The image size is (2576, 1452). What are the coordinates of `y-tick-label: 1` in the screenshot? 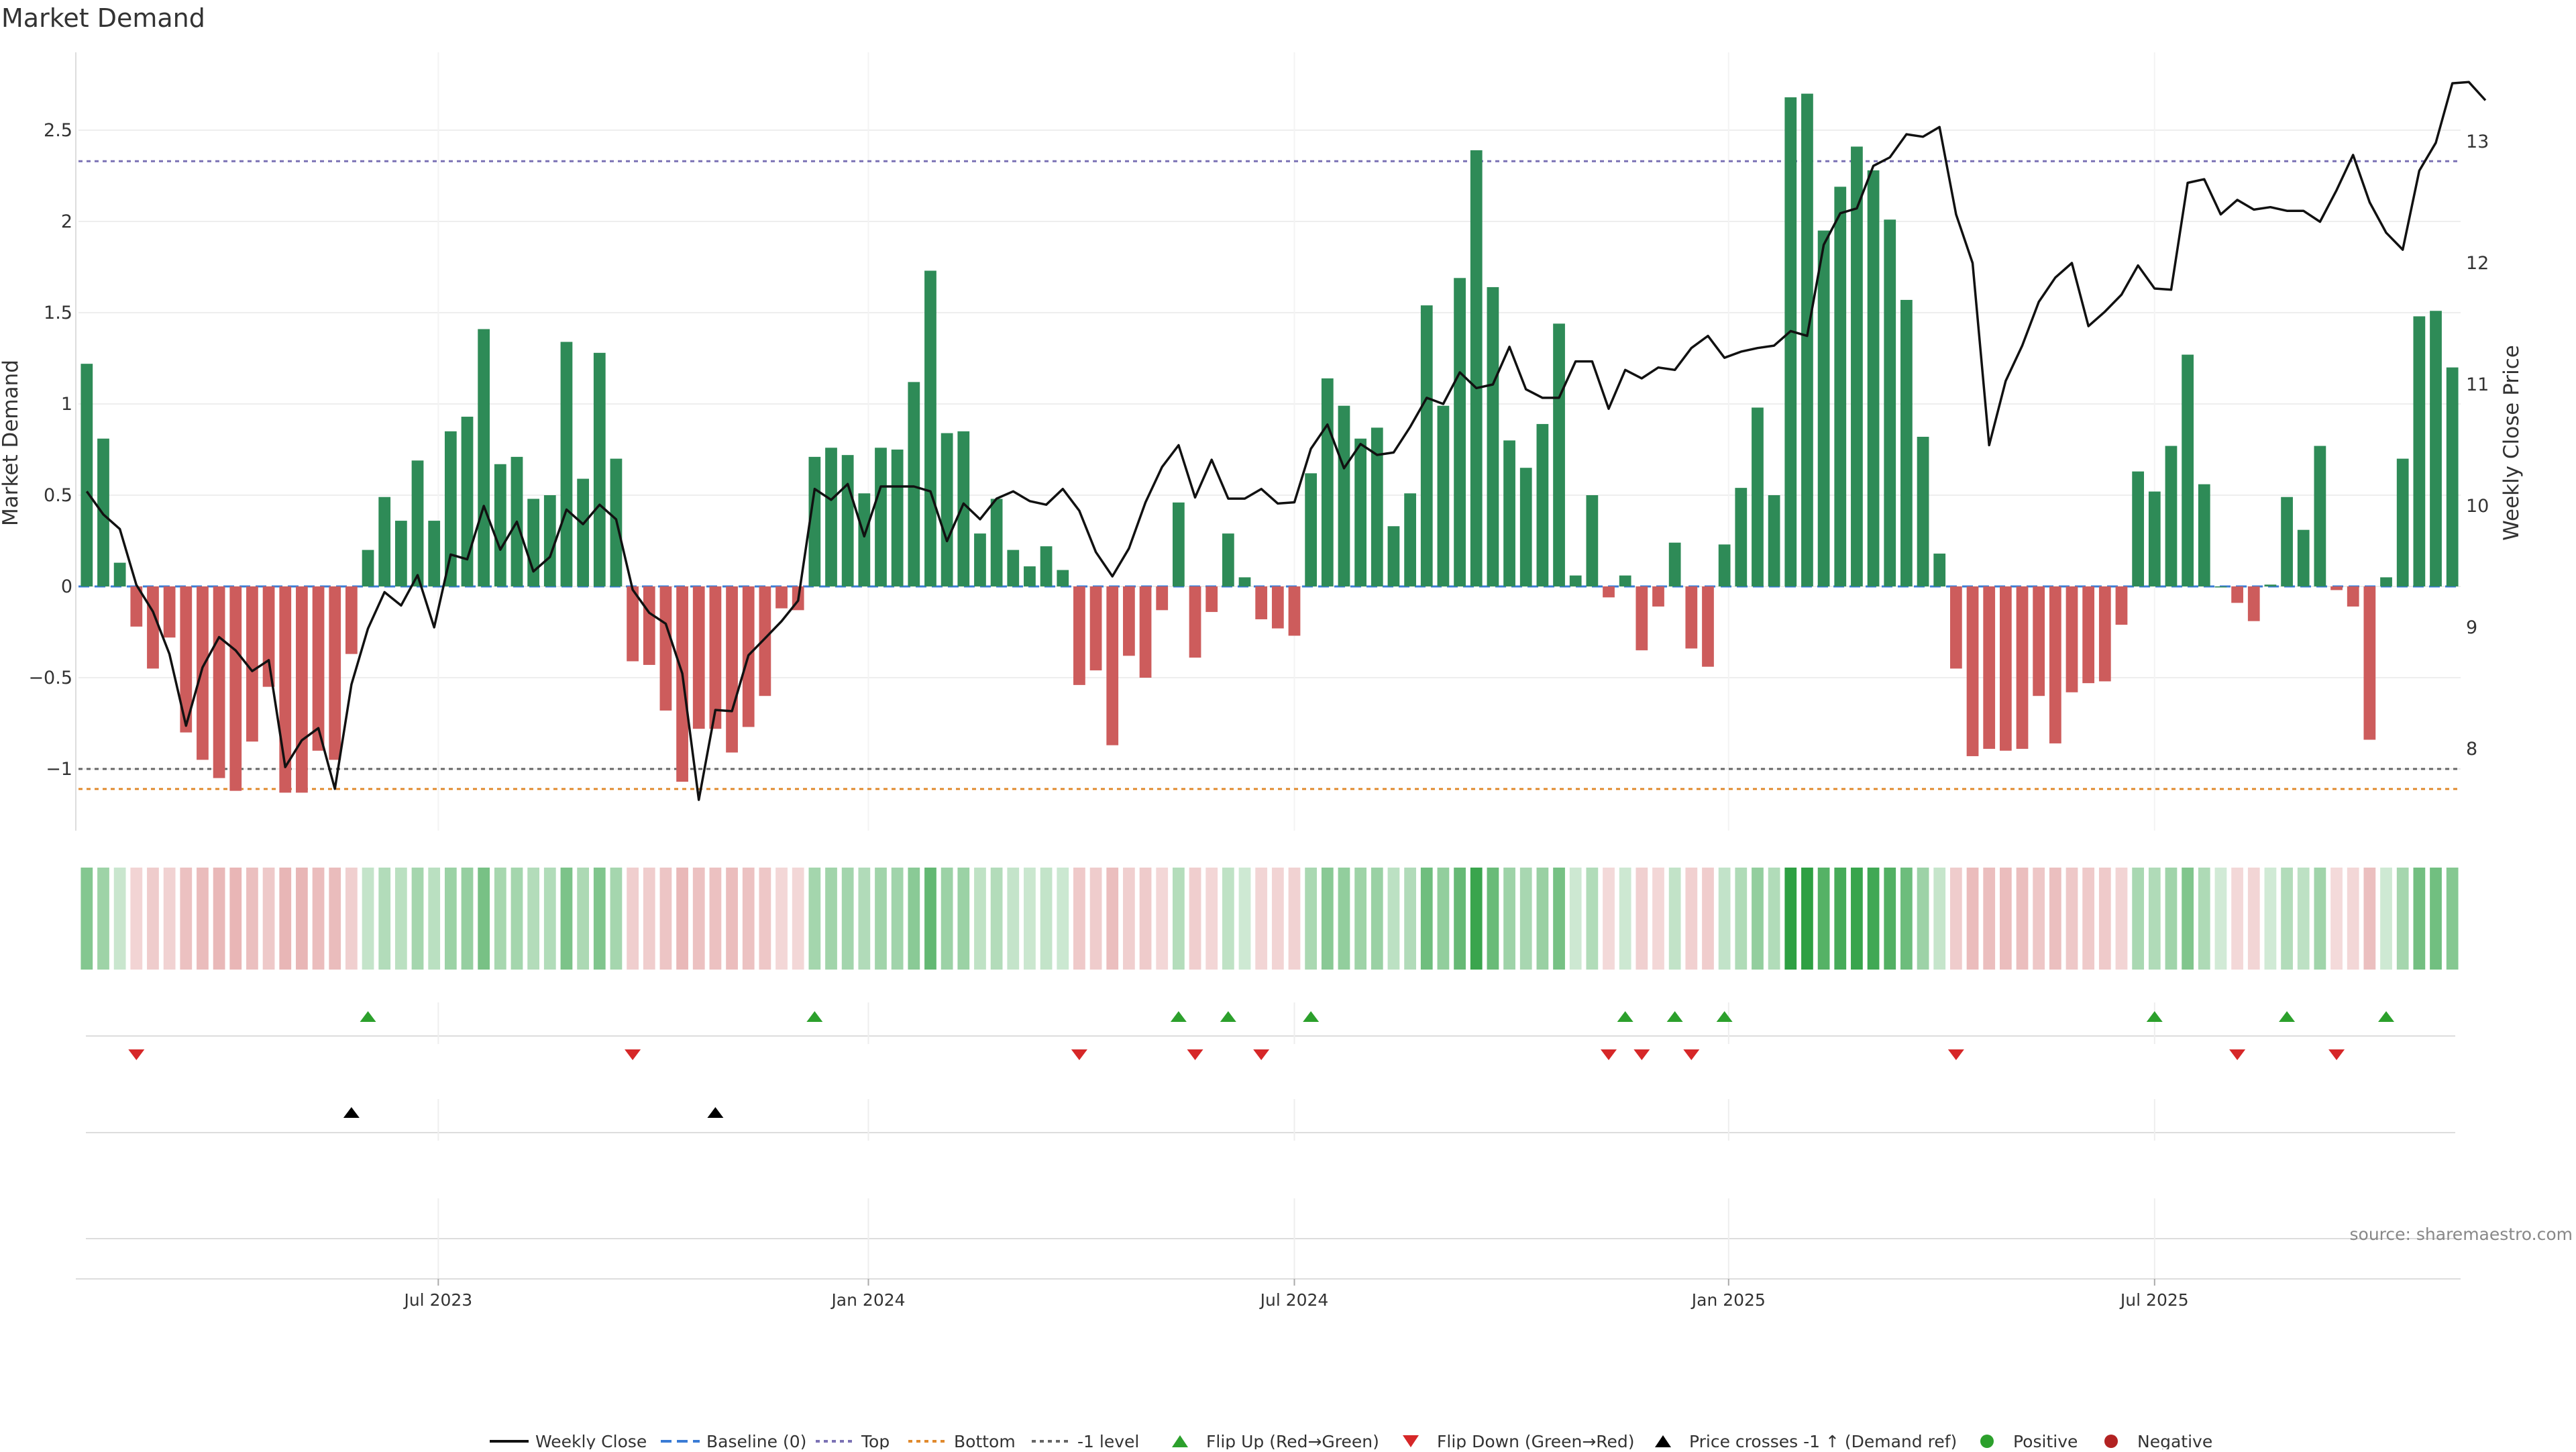 It's located at (66, 405).